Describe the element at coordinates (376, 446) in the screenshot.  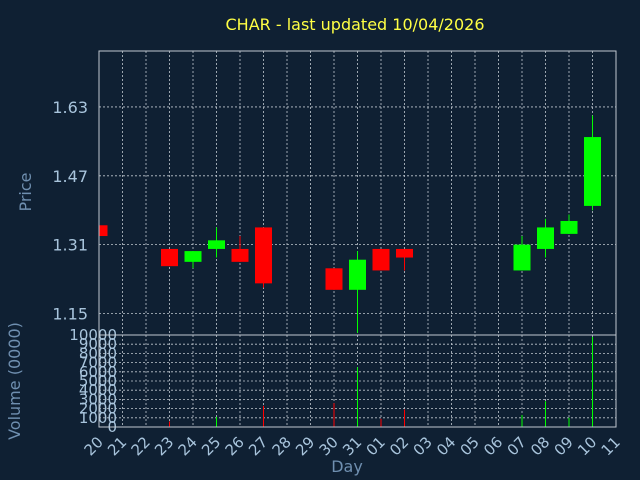
I see `day-tick-label: 01` at that location.